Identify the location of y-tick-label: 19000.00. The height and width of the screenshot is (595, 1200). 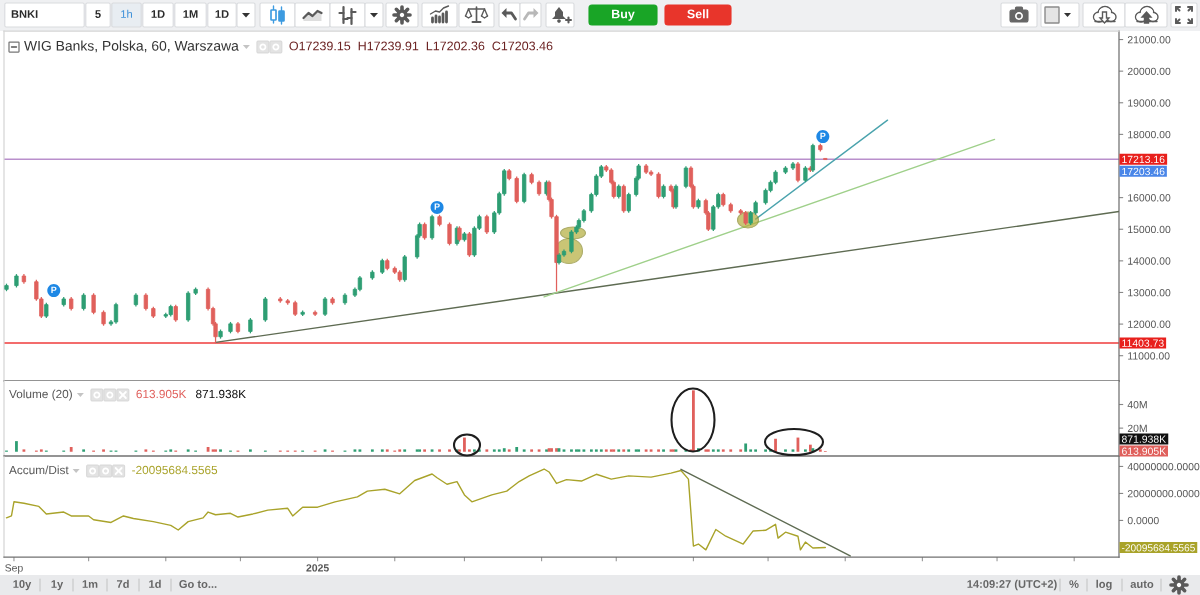
(1149, 103).